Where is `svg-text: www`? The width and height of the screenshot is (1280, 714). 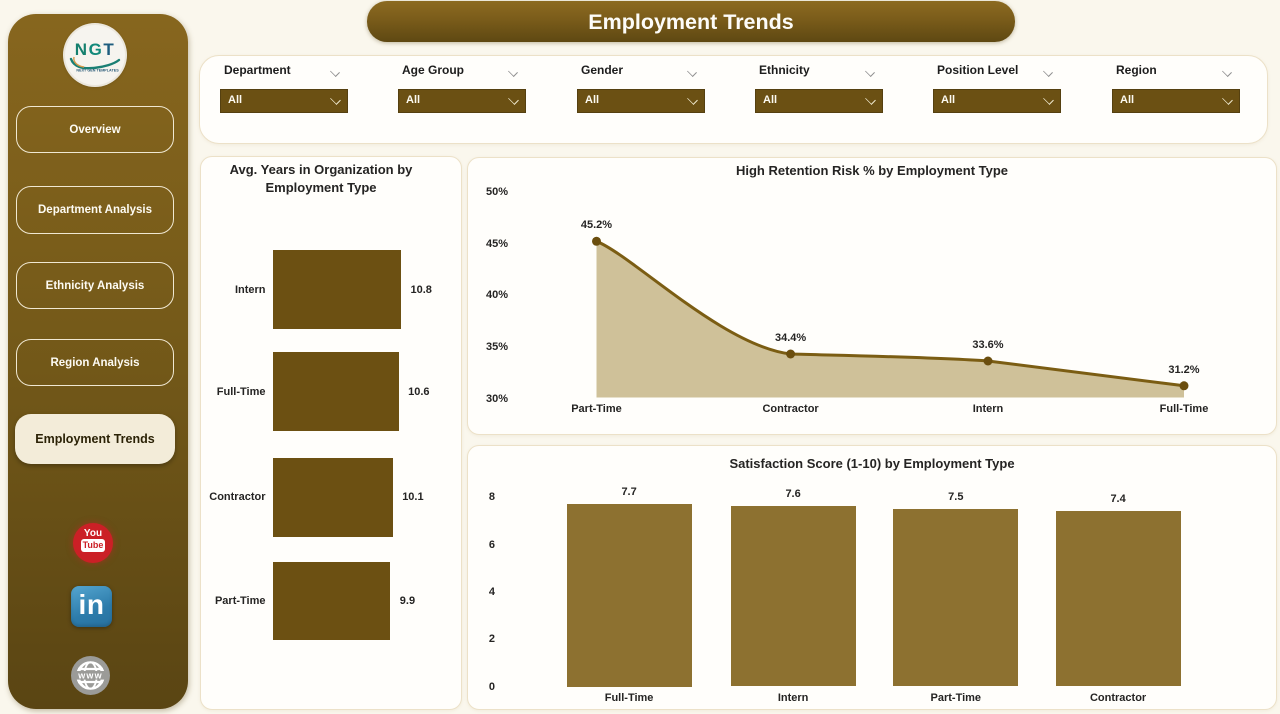 svg-text: www is located at coordinates (90, 676).